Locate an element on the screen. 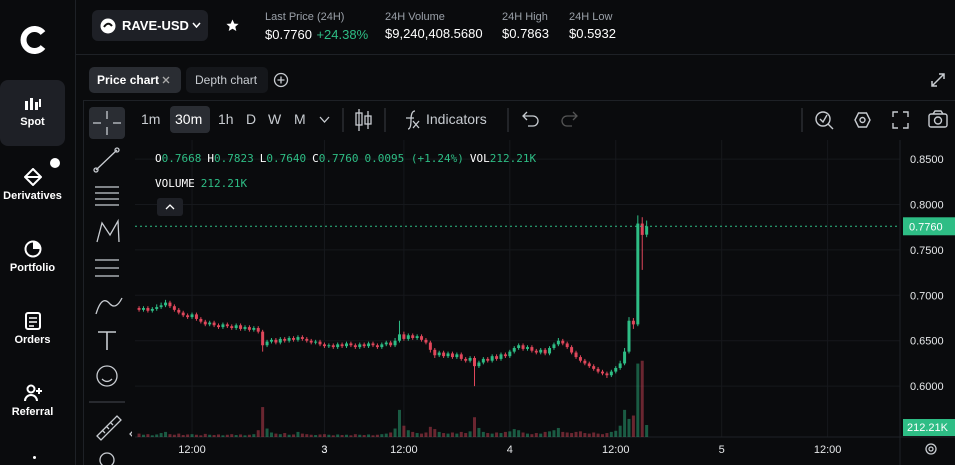 The width and height of the screenshot is (955, 465). nav-derivatives: Derivatives is located at coordinates (35, 185).